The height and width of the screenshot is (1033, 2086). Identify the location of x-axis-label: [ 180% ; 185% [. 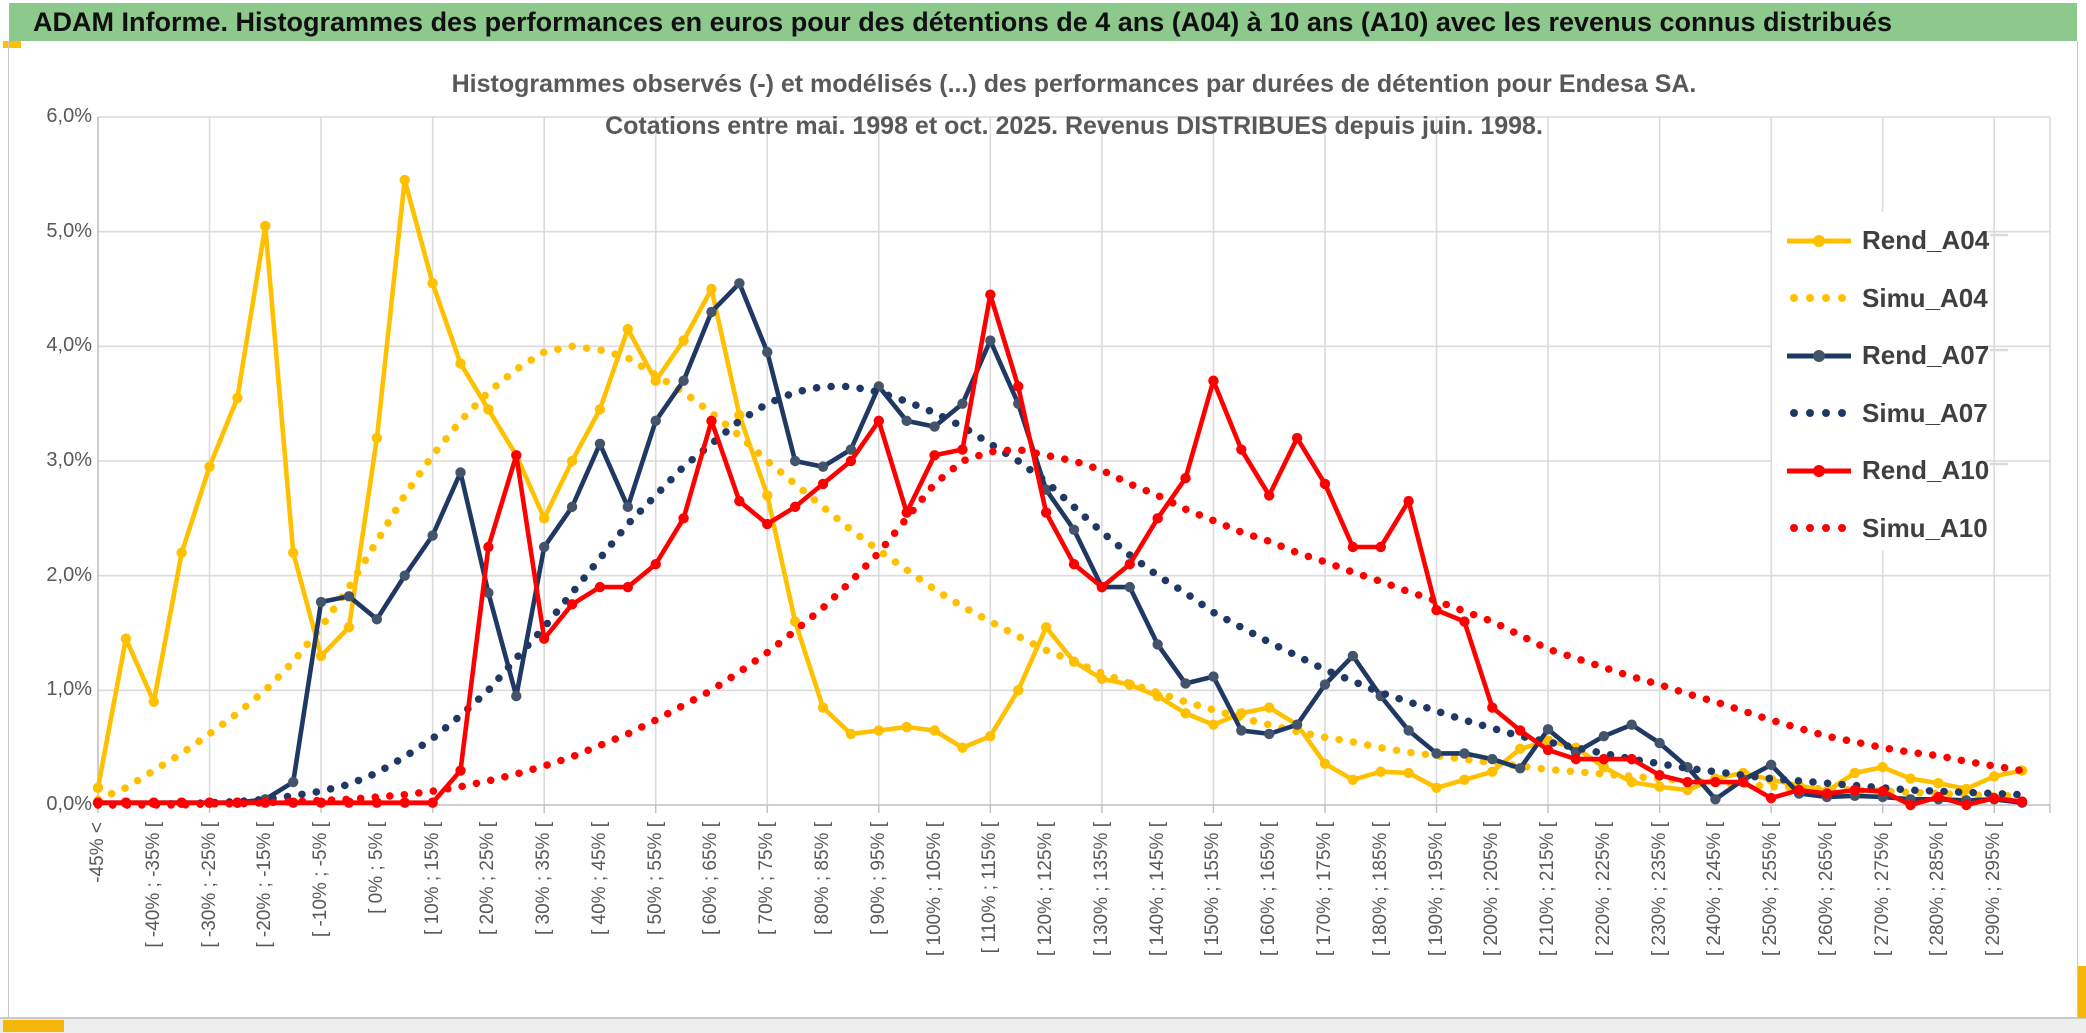
(1380, 889).